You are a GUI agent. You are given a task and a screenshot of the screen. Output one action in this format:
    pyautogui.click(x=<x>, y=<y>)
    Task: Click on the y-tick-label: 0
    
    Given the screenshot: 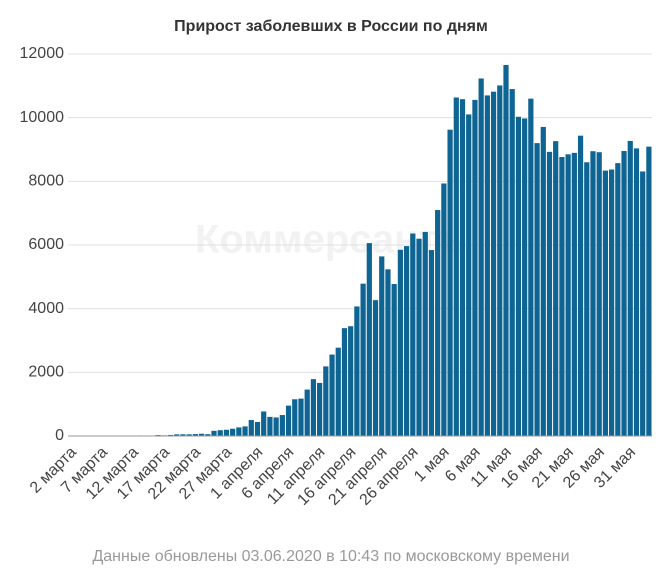 What is the action you would take?
    pyautogui.click(x=59, y=435)
    